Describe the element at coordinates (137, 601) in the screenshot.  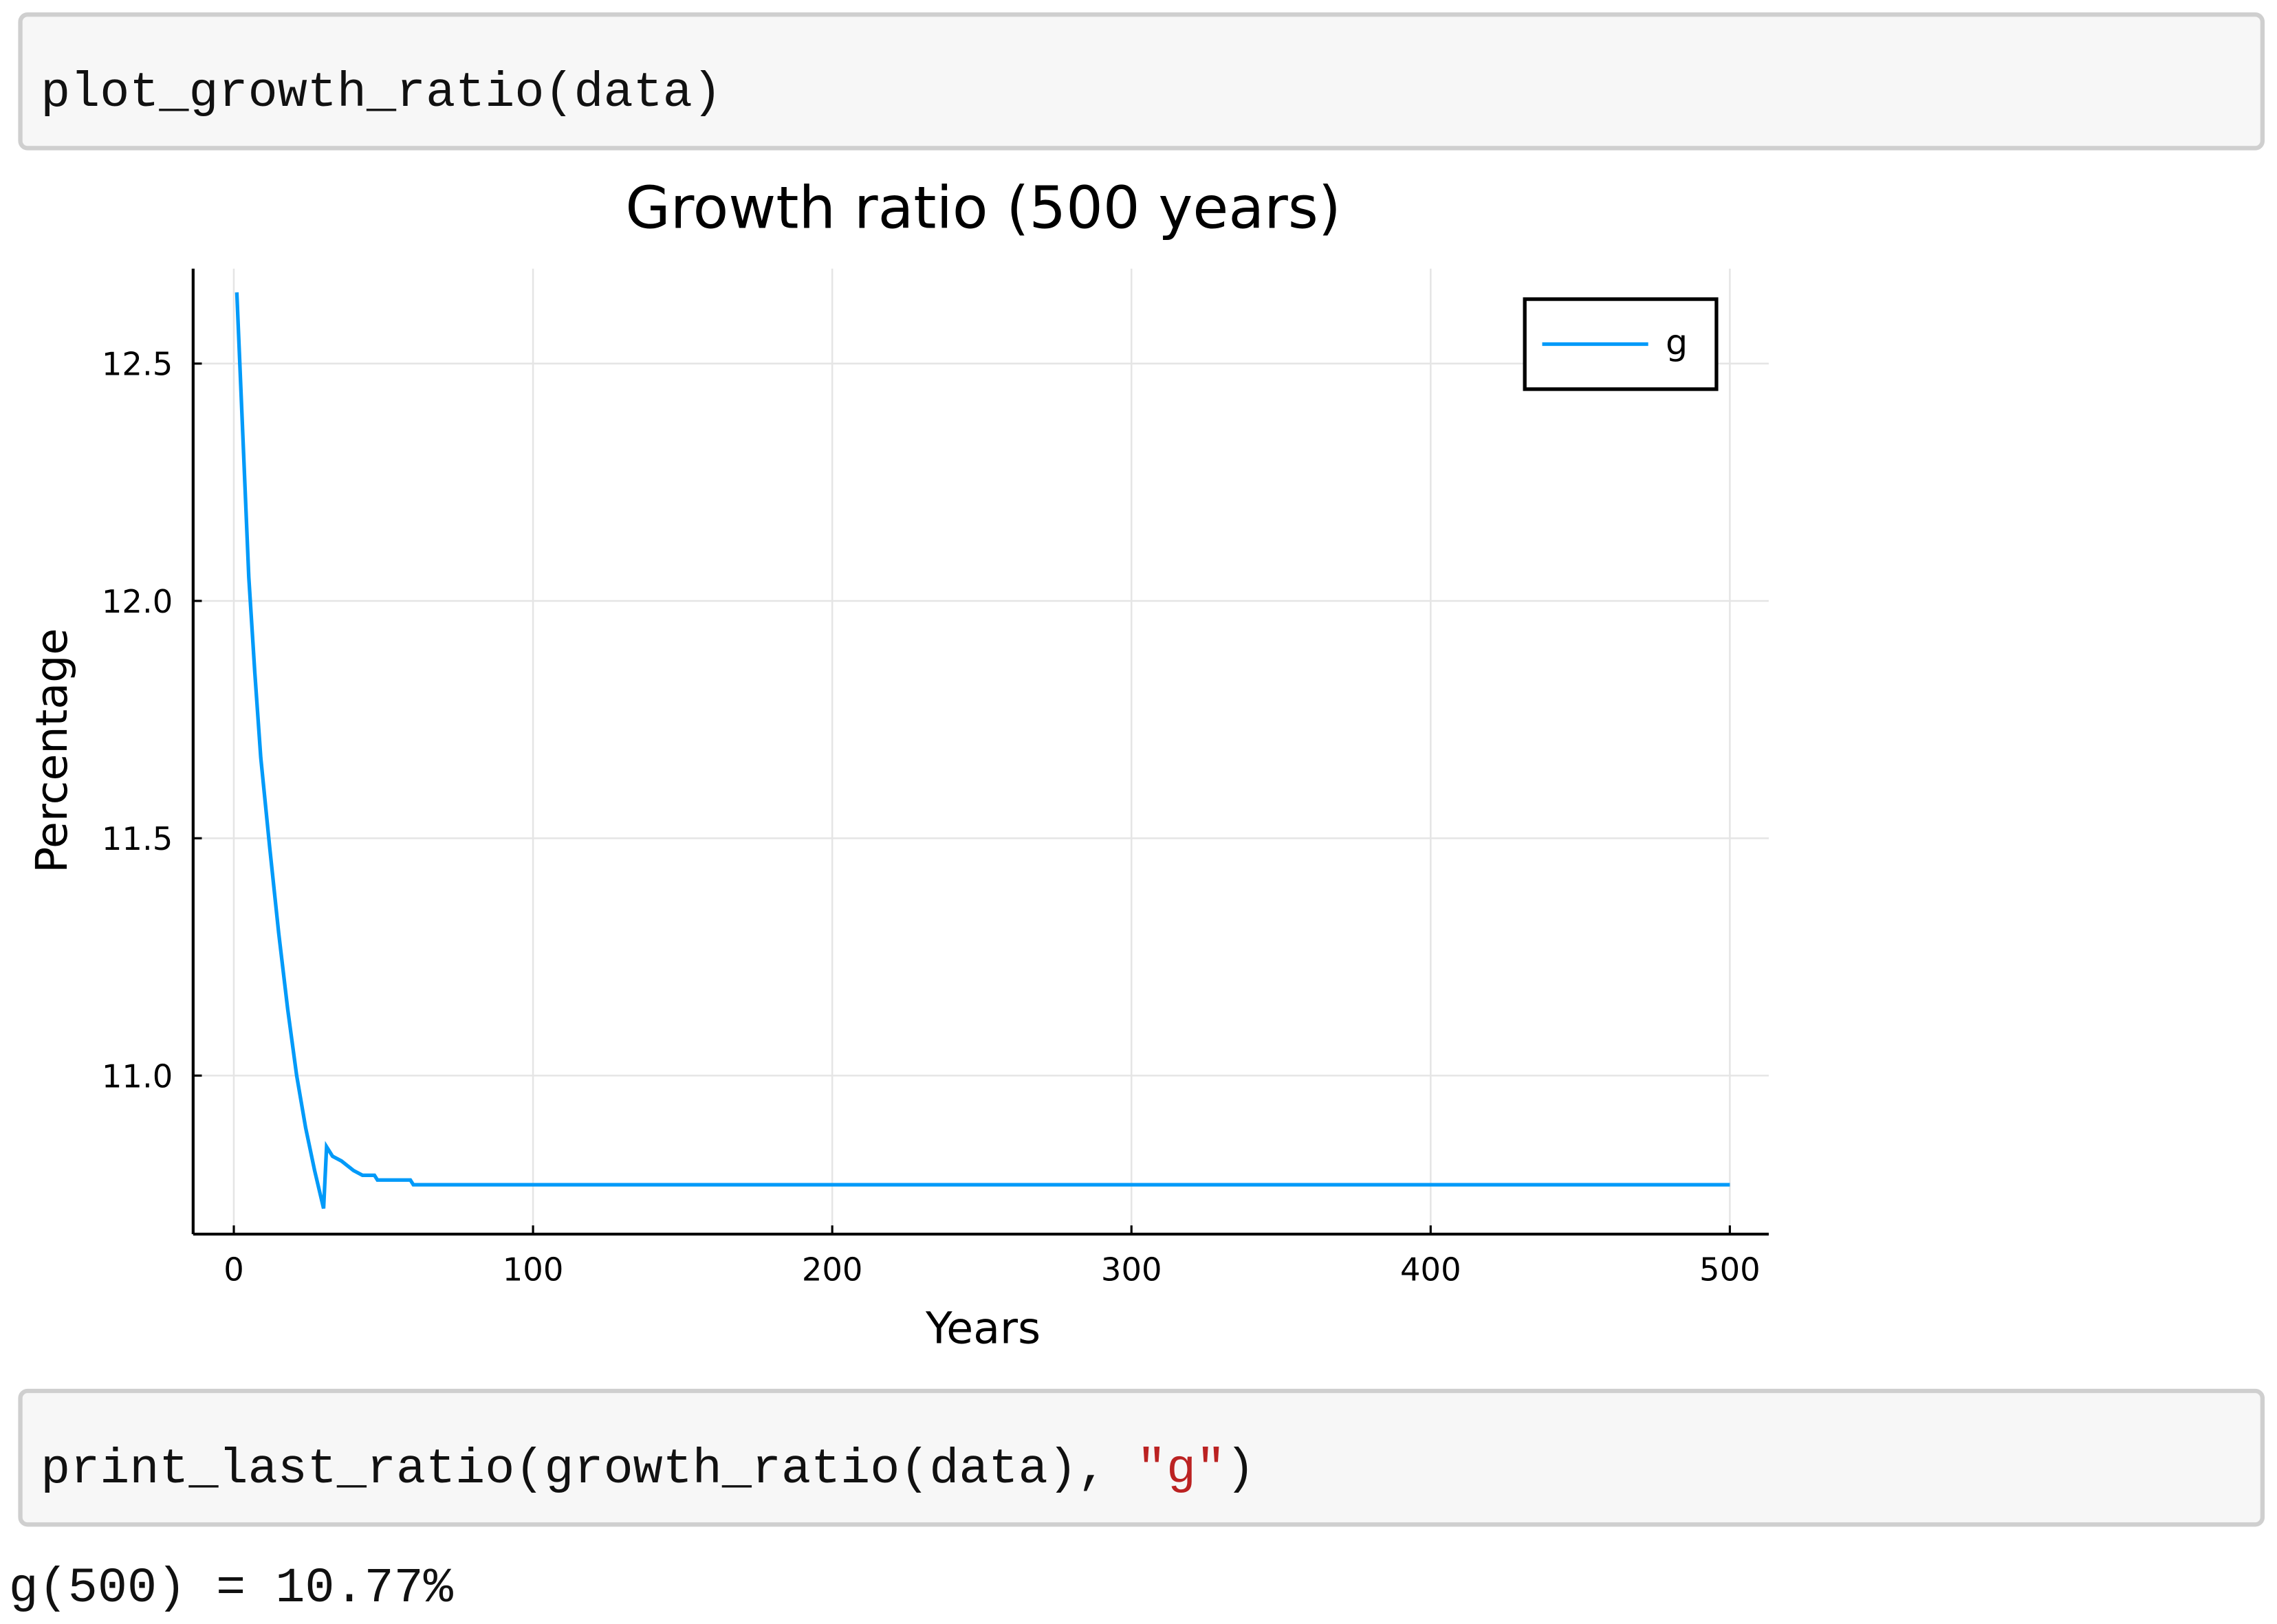
I see `y-tick-label: 12.0` at that location.